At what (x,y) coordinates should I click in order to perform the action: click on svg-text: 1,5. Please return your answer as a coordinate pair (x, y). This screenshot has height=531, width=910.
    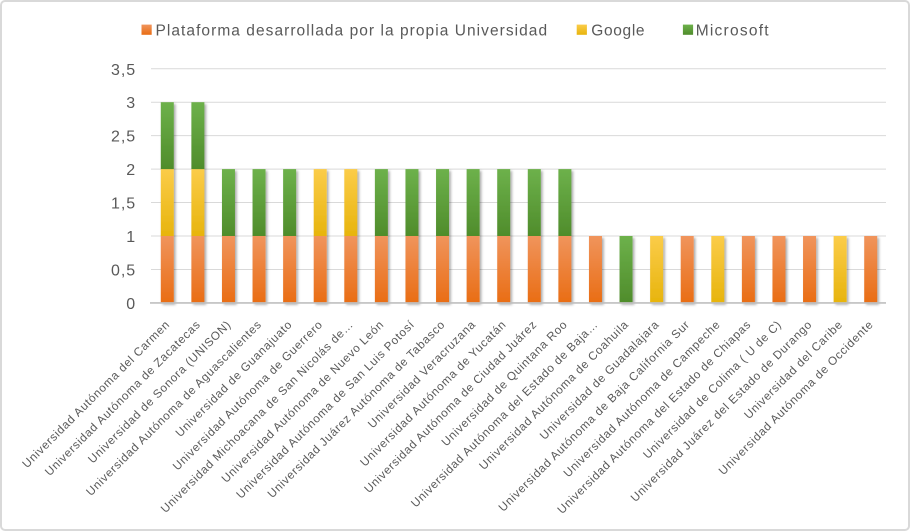
    Looking at the image, I should click on (123, 204).